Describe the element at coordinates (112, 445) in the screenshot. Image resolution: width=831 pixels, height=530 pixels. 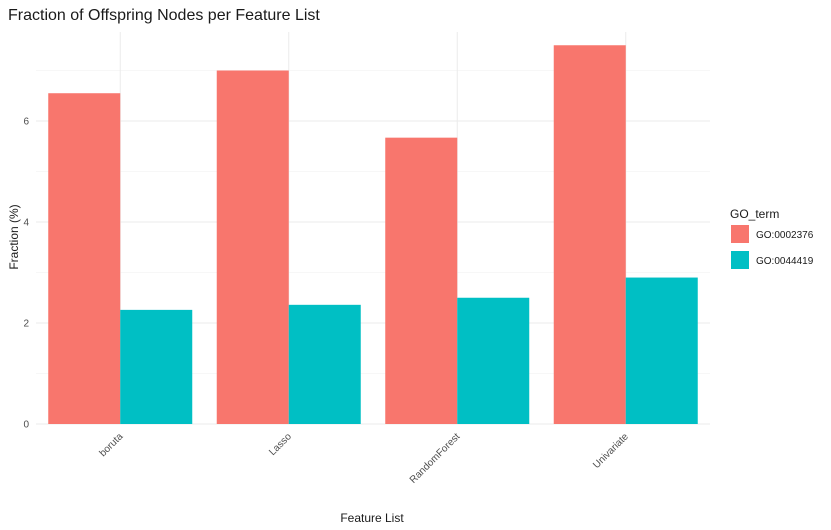
I see `x-tick-label: boruta` at that location.